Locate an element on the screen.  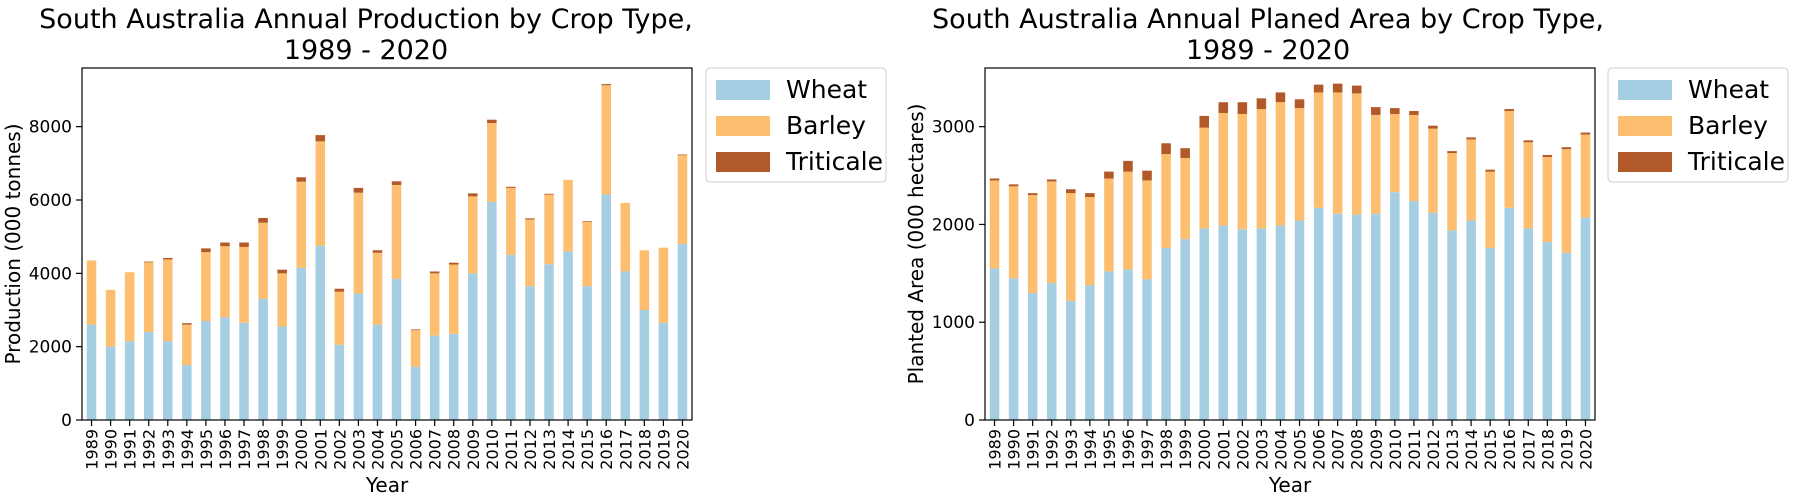
bar-barley-1992 is located at coordinates (148, 297).